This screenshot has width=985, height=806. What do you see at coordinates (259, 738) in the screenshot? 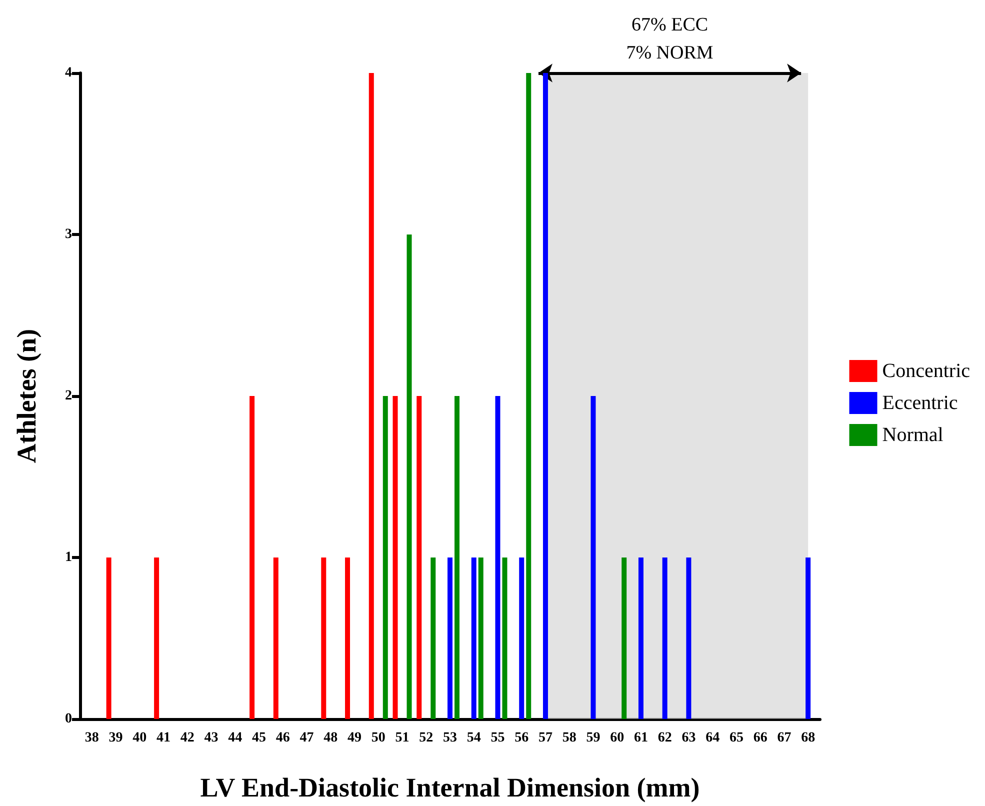
I see `x-tick-label: 45` at bounding box center [259, 738].